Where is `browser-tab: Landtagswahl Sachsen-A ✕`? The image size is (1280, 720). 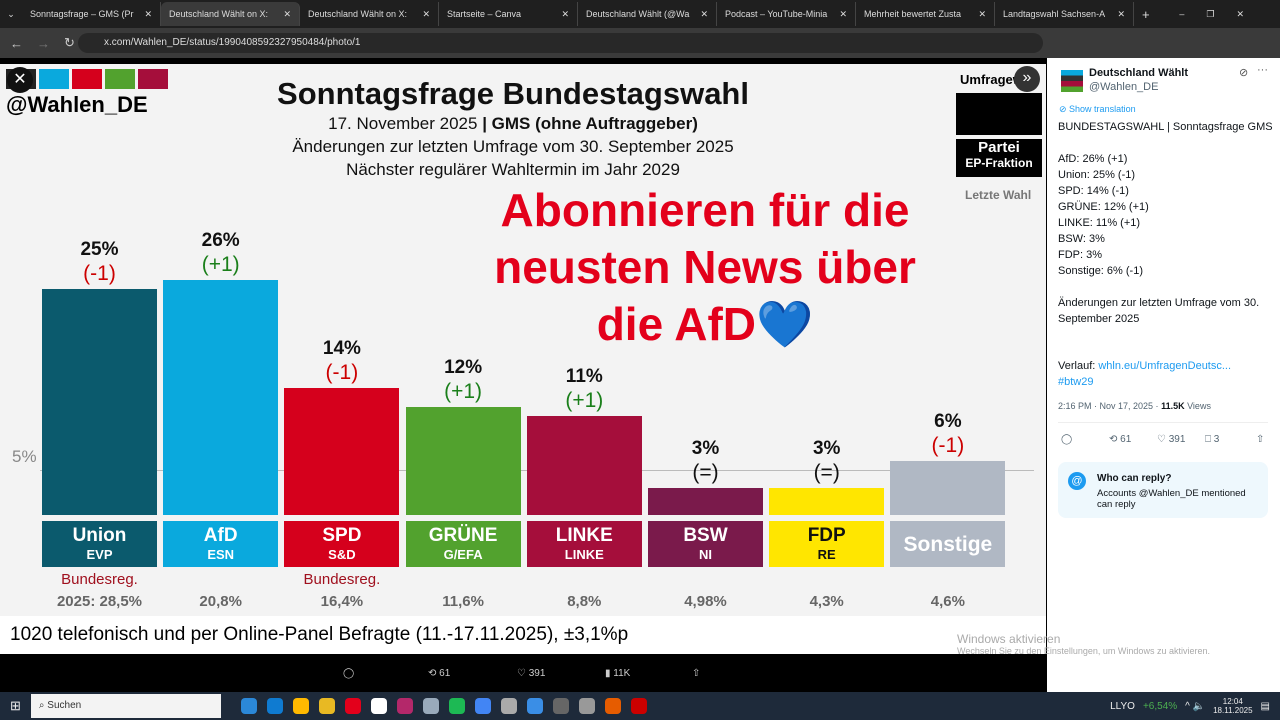 browser-tab: Landtagswahl Sachsen-A ✕ is located at coordinates (1064, 14).